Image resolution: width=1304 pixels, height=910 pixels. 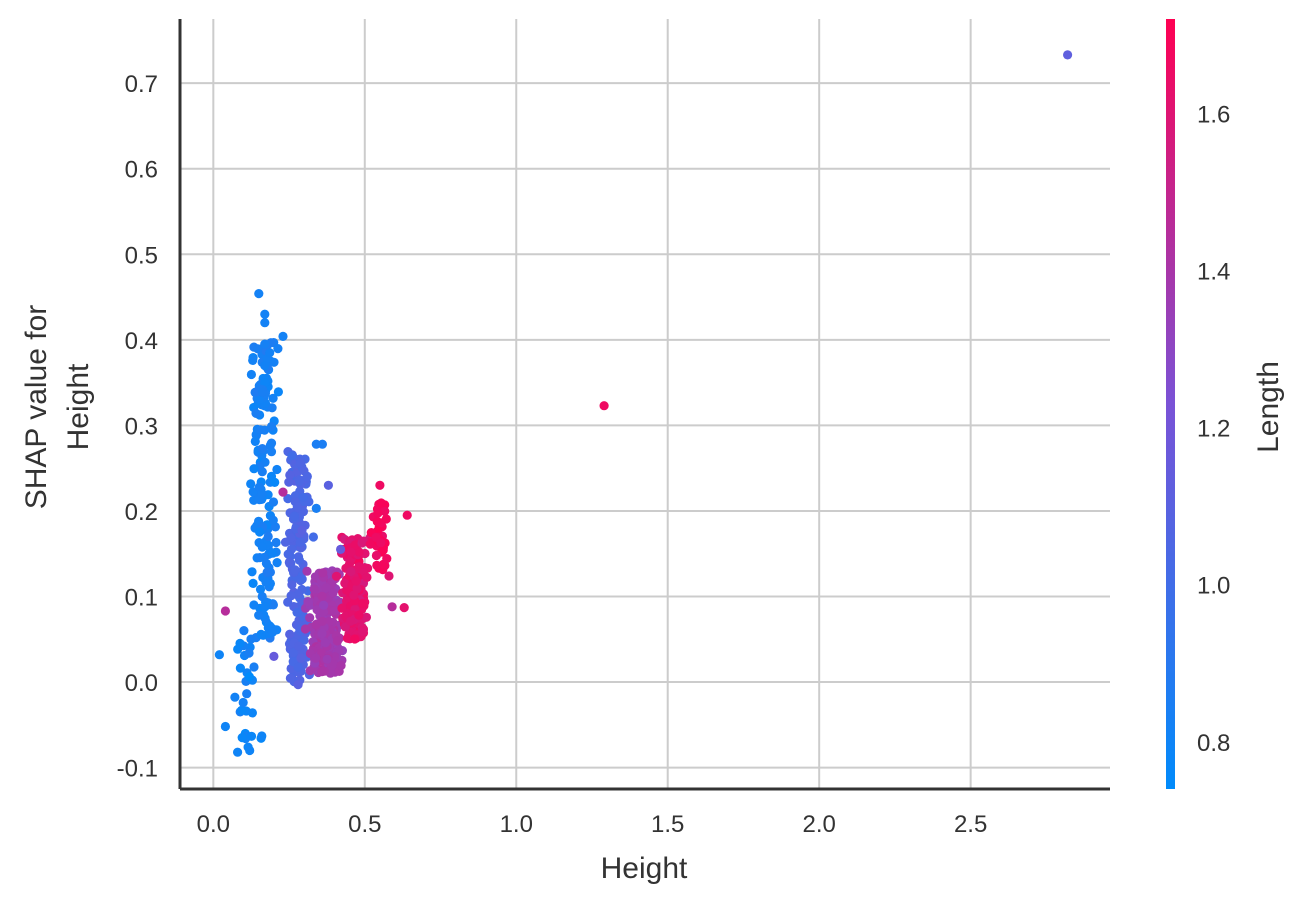 What do you see at coordinates (141, 598) in the screenshot?
I see `y-tick-label: 0.1` at bounding box center [141, 598].